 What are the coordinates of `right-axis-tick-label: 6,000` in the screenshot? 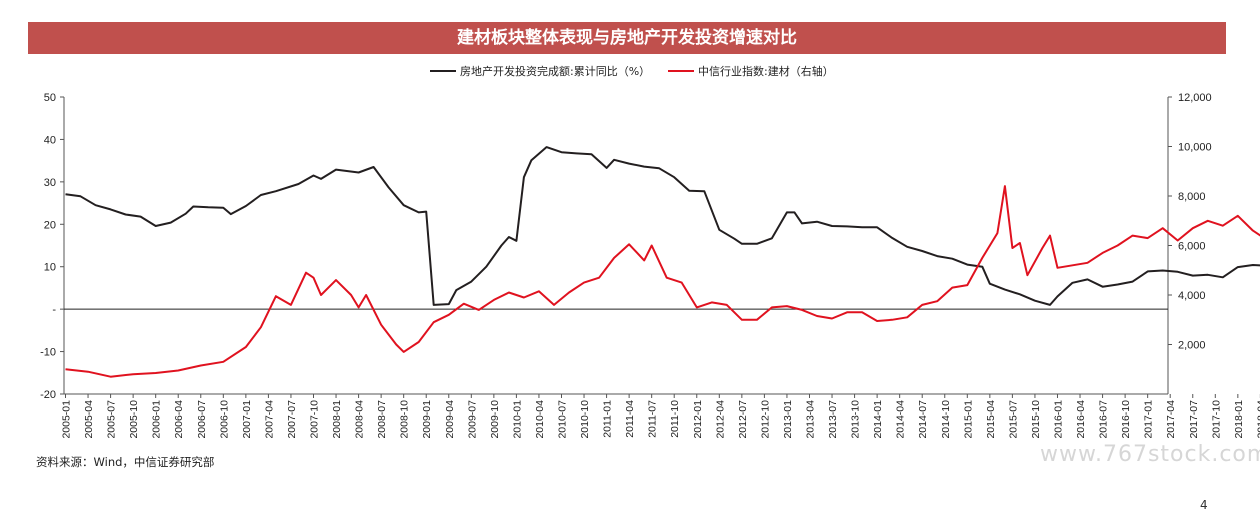 It's located at (1192, 247).